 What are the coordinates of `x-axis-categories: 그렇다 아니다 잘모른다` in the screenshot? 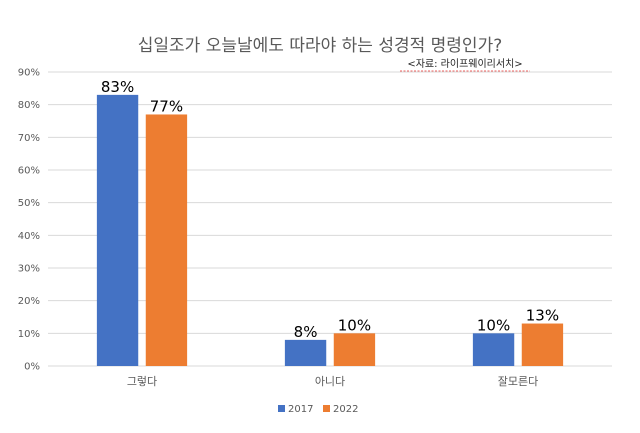 It's located at (332, 381).